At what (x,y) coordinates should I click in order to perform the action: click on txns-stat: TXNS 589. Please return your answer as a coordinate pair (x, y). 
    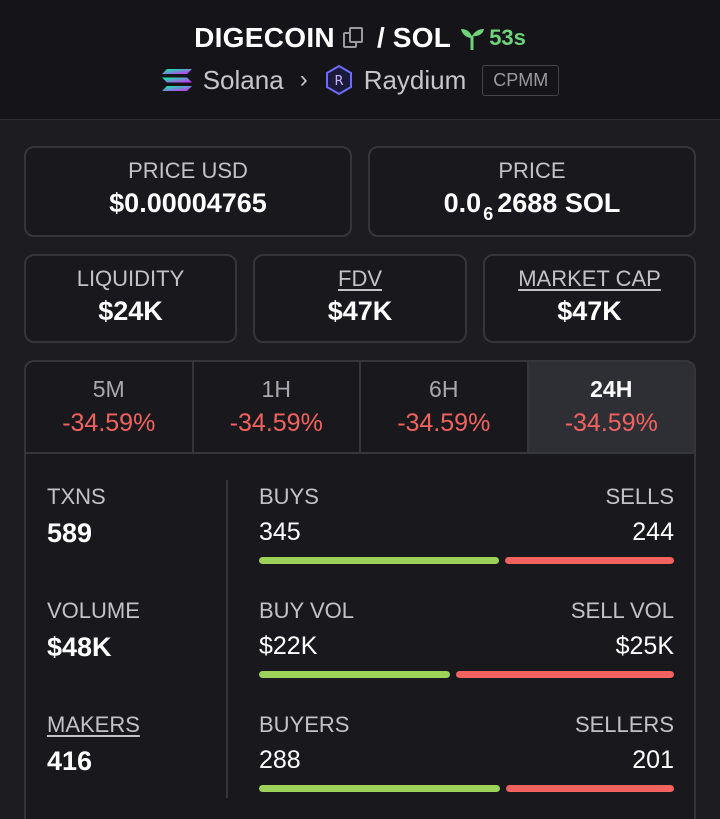
    Looking at the image, I should click on (76, 516).